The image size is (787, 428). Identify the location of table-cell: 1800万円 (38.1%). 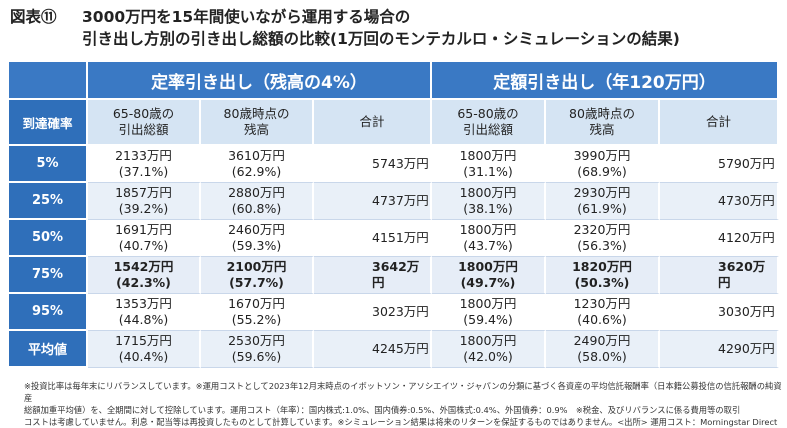
(489, 201).